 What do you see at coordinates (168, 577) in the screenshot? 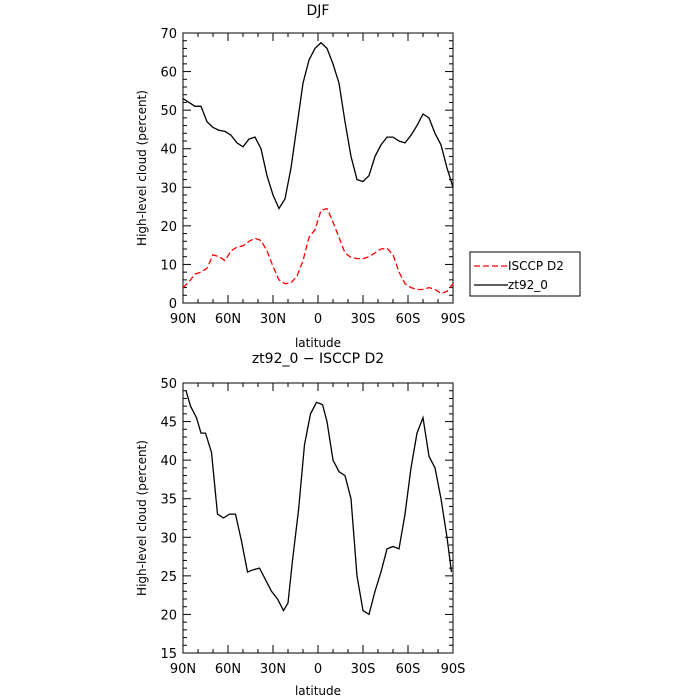
I see `y-tick-label: 25` at bounding box center [168, 577].